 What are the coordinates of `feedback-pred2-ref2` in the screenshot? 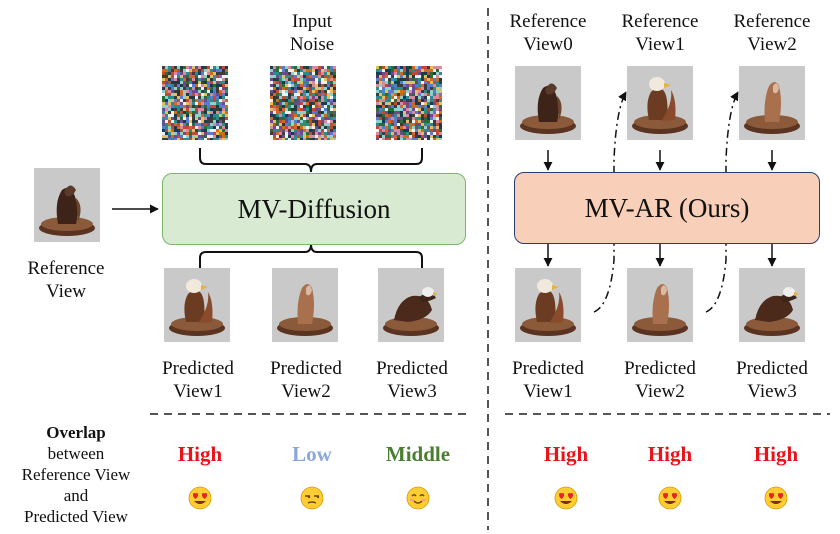 It's located at (722, 202).